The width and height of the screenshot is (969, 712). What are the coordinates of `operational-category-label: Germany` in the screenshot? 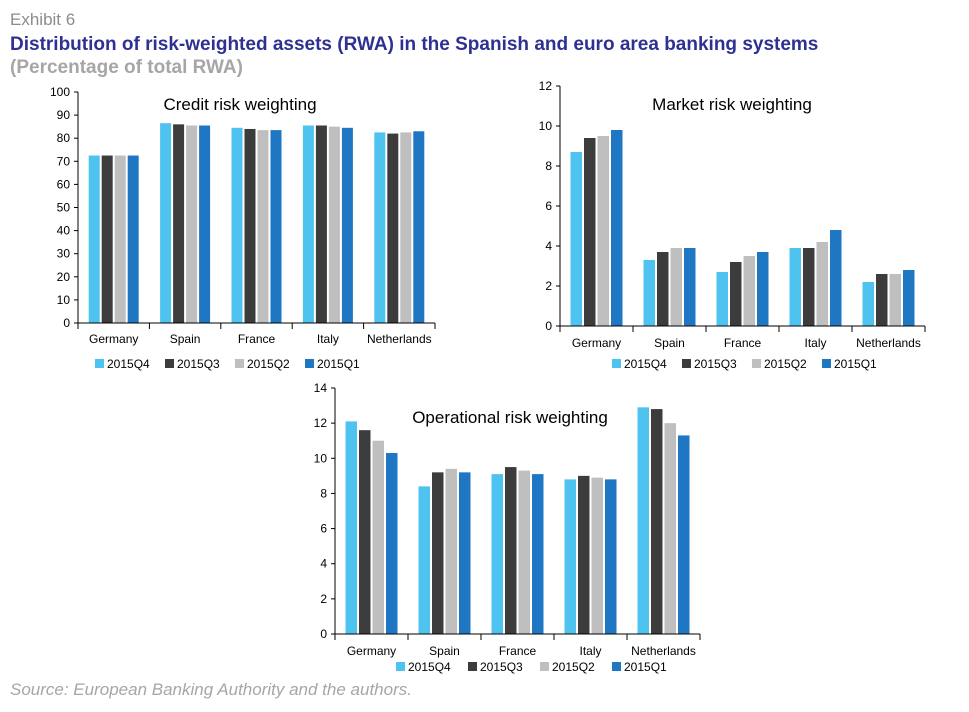 It's located at (371, 651).